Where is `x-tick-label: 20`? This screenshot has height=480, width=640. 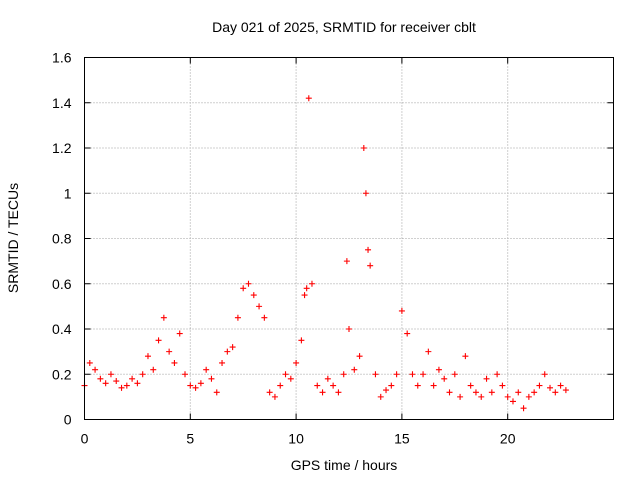 x-tick-label: 20 is located at coordinates (508, 439).